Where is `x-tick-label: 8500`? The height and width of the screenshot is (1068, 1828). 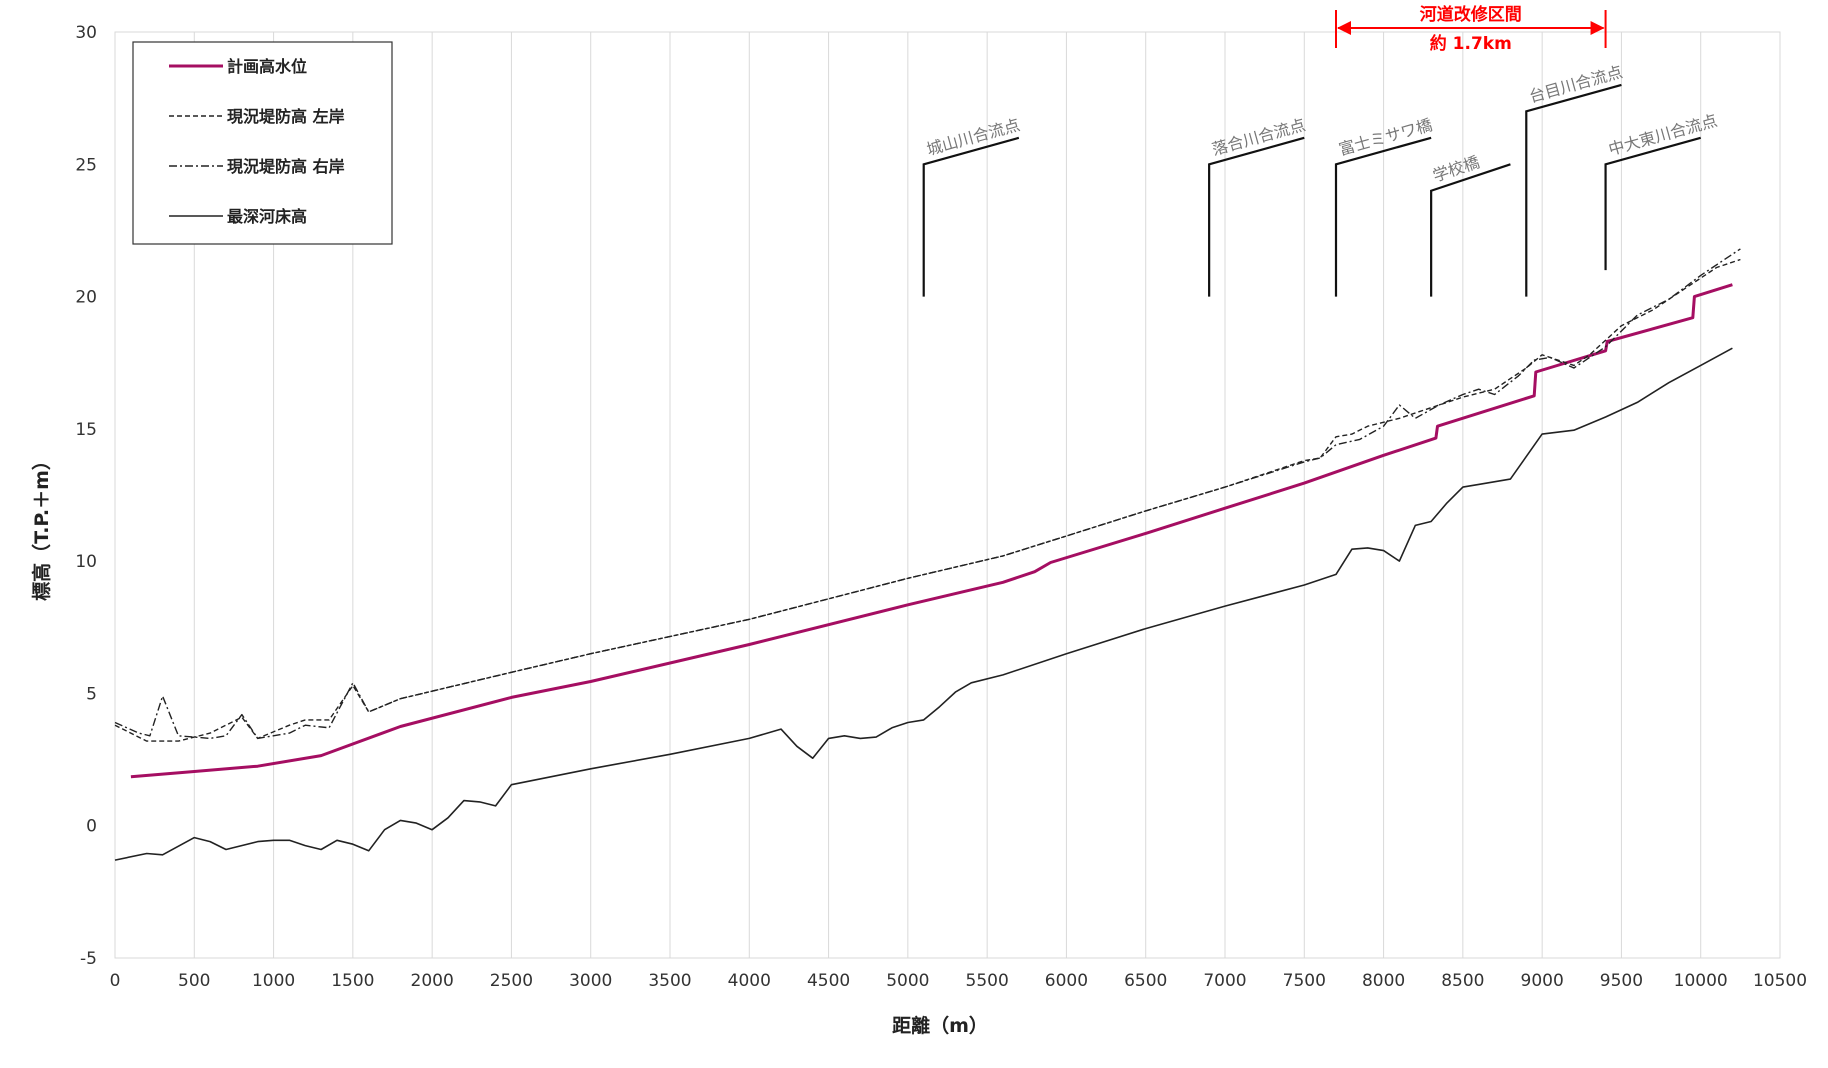
x-tick-label: 8500 is located at coordinates (1462, 981).